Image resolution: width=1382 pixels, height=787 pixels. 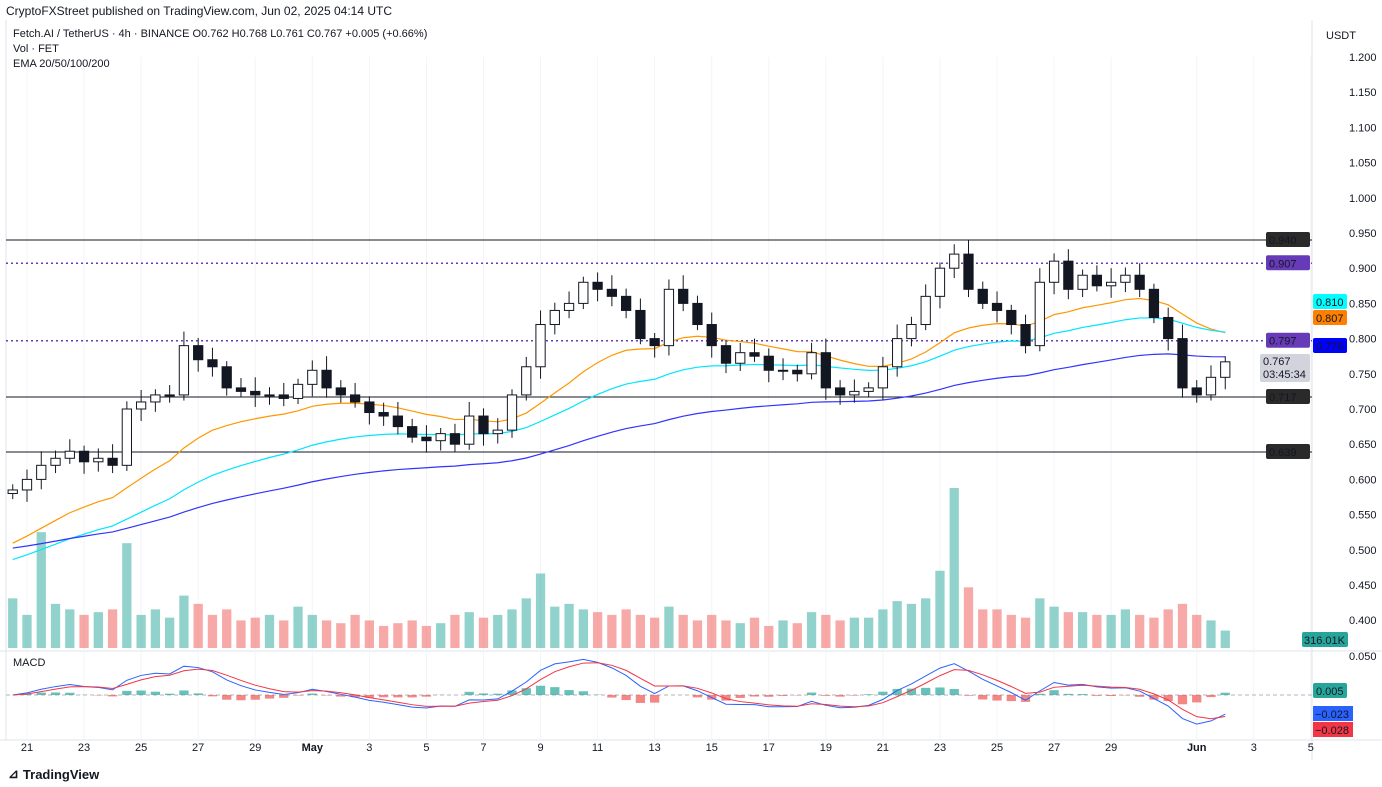 What do you see at coordinates (483, 748) in the screenshot?
I see `x-tick-label: 7` at bounding box center [483, 748].